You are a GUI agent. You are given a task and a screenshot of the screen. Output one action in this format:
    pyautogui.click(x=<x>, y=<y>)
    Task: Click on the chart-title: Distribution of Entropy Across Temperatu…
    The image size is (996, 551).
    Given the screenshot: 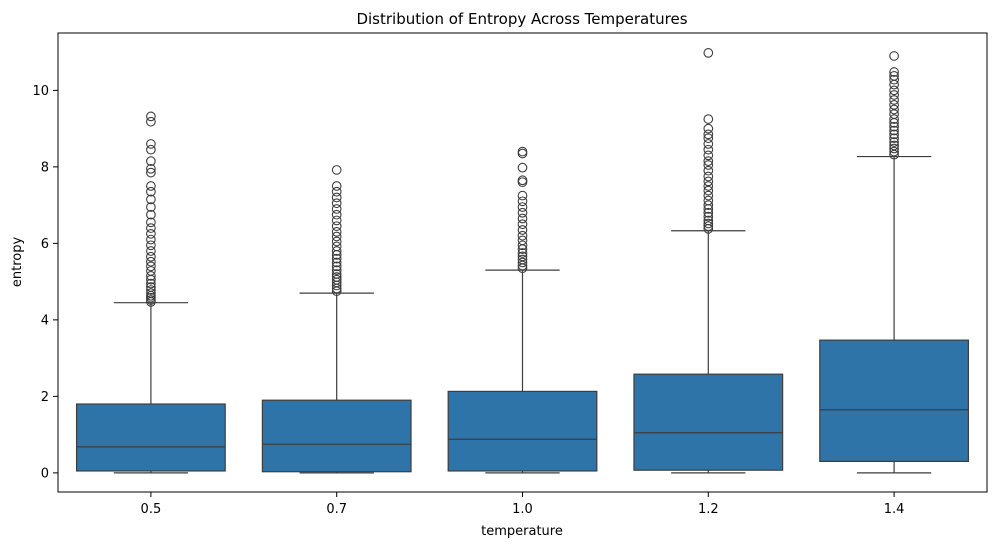 What is the action you would take?
    pyautogui.click(x=521, y=19)
    